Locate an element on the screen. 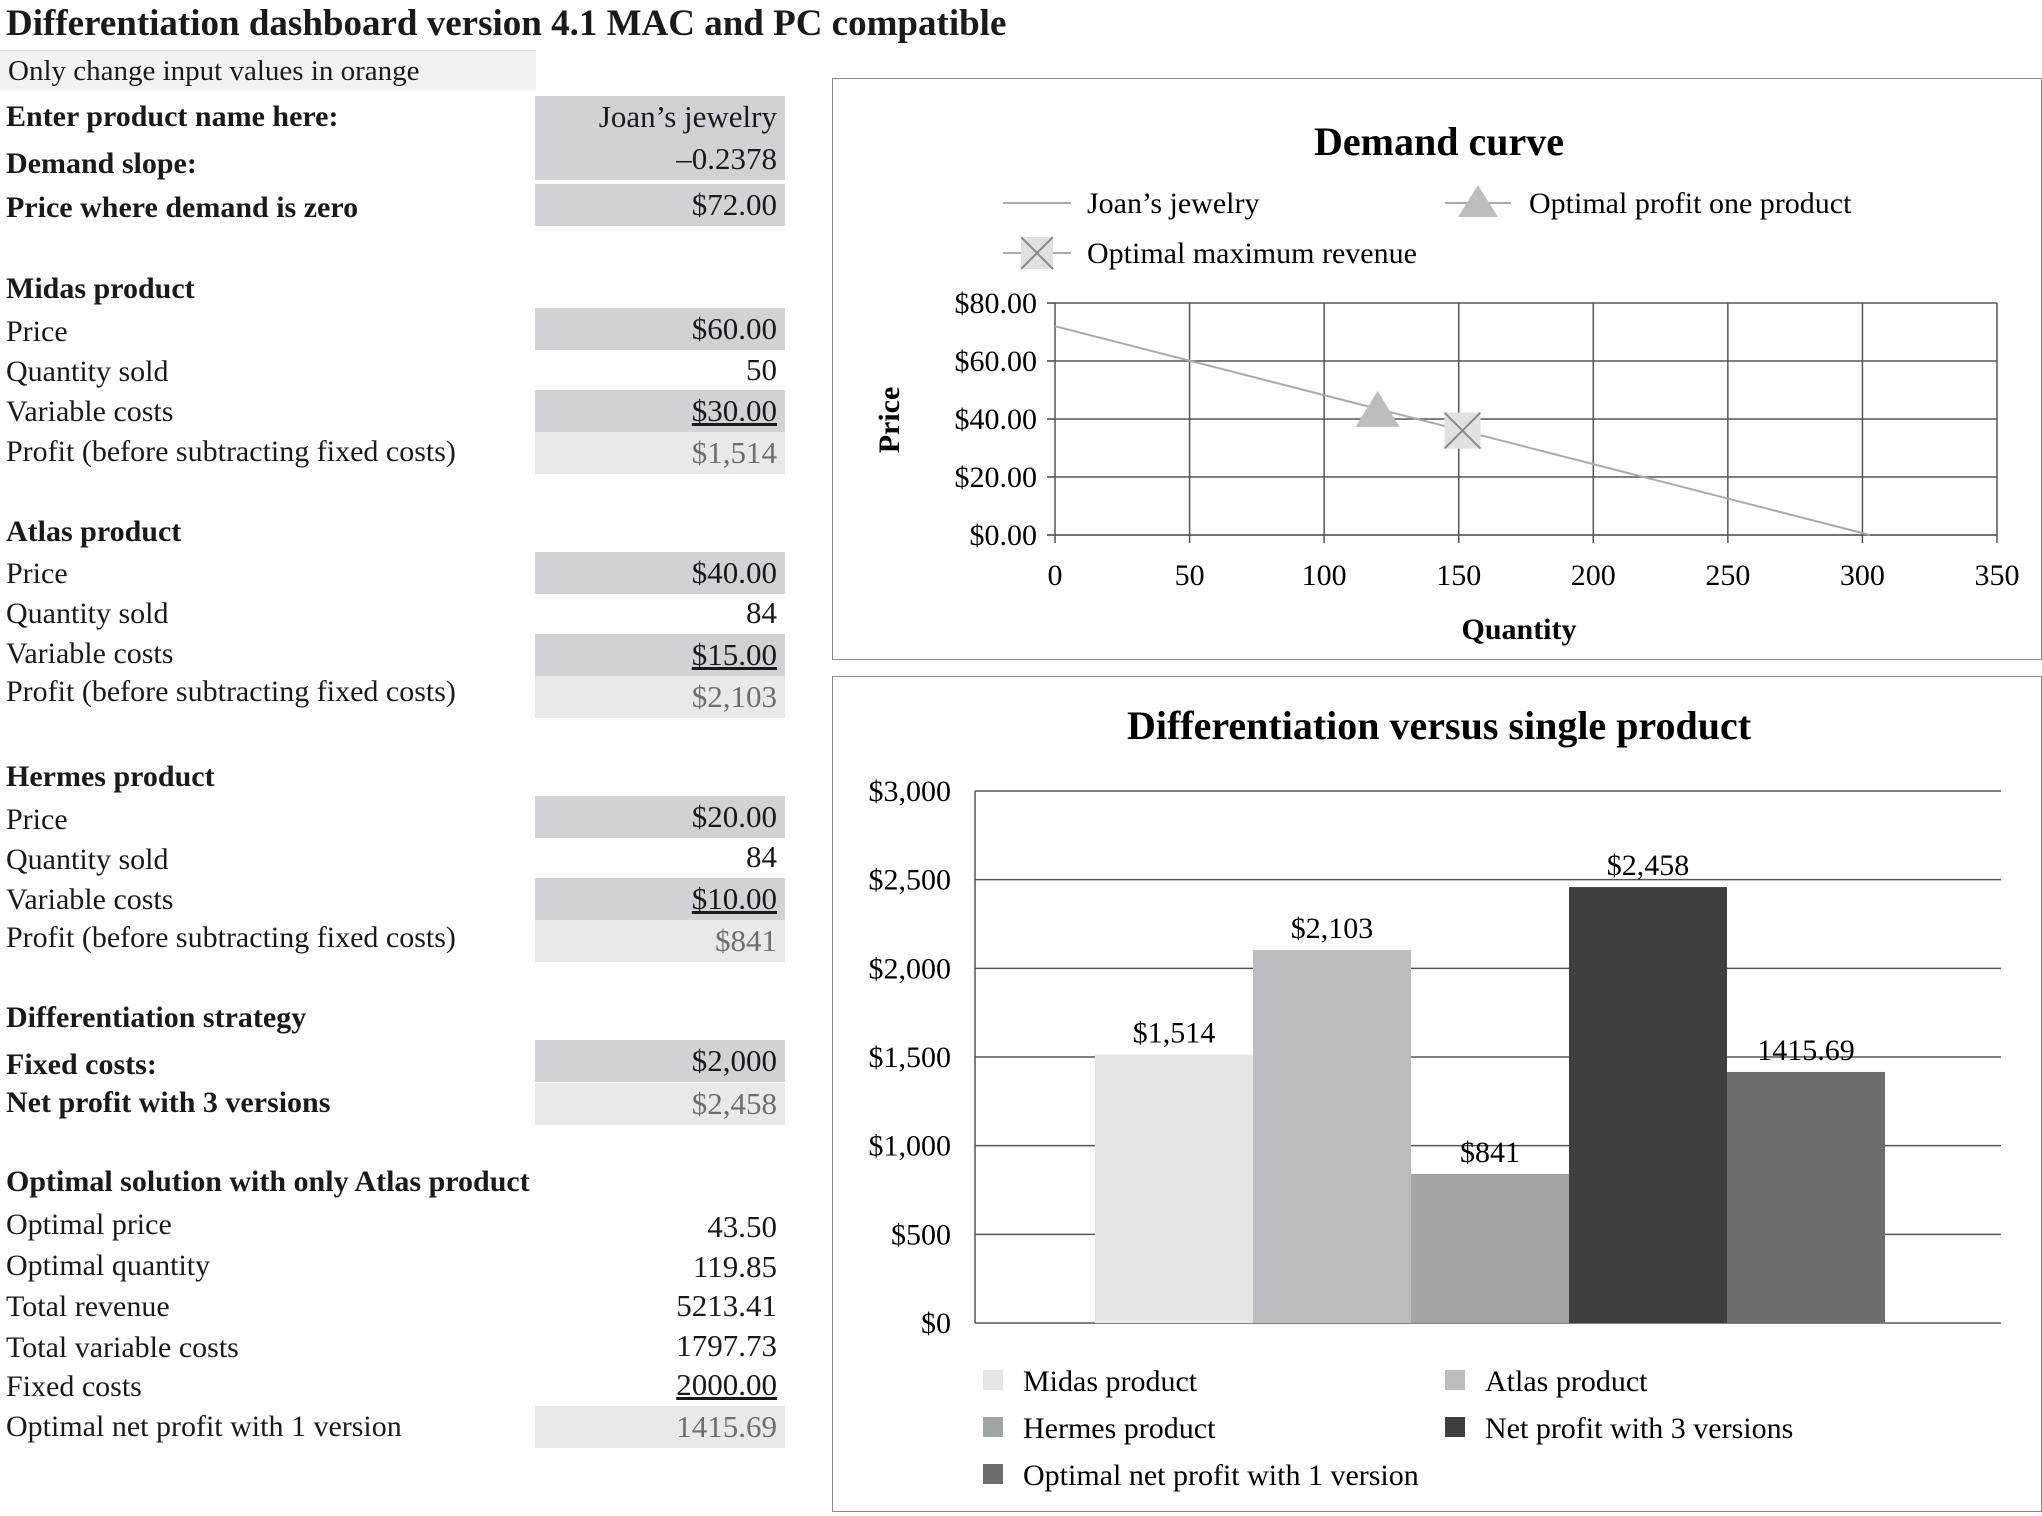 Image resolution: width=2042 pixels, height=1516 pixels. bar-y-tick-label: $0 is located at coordinates (936, 1323).